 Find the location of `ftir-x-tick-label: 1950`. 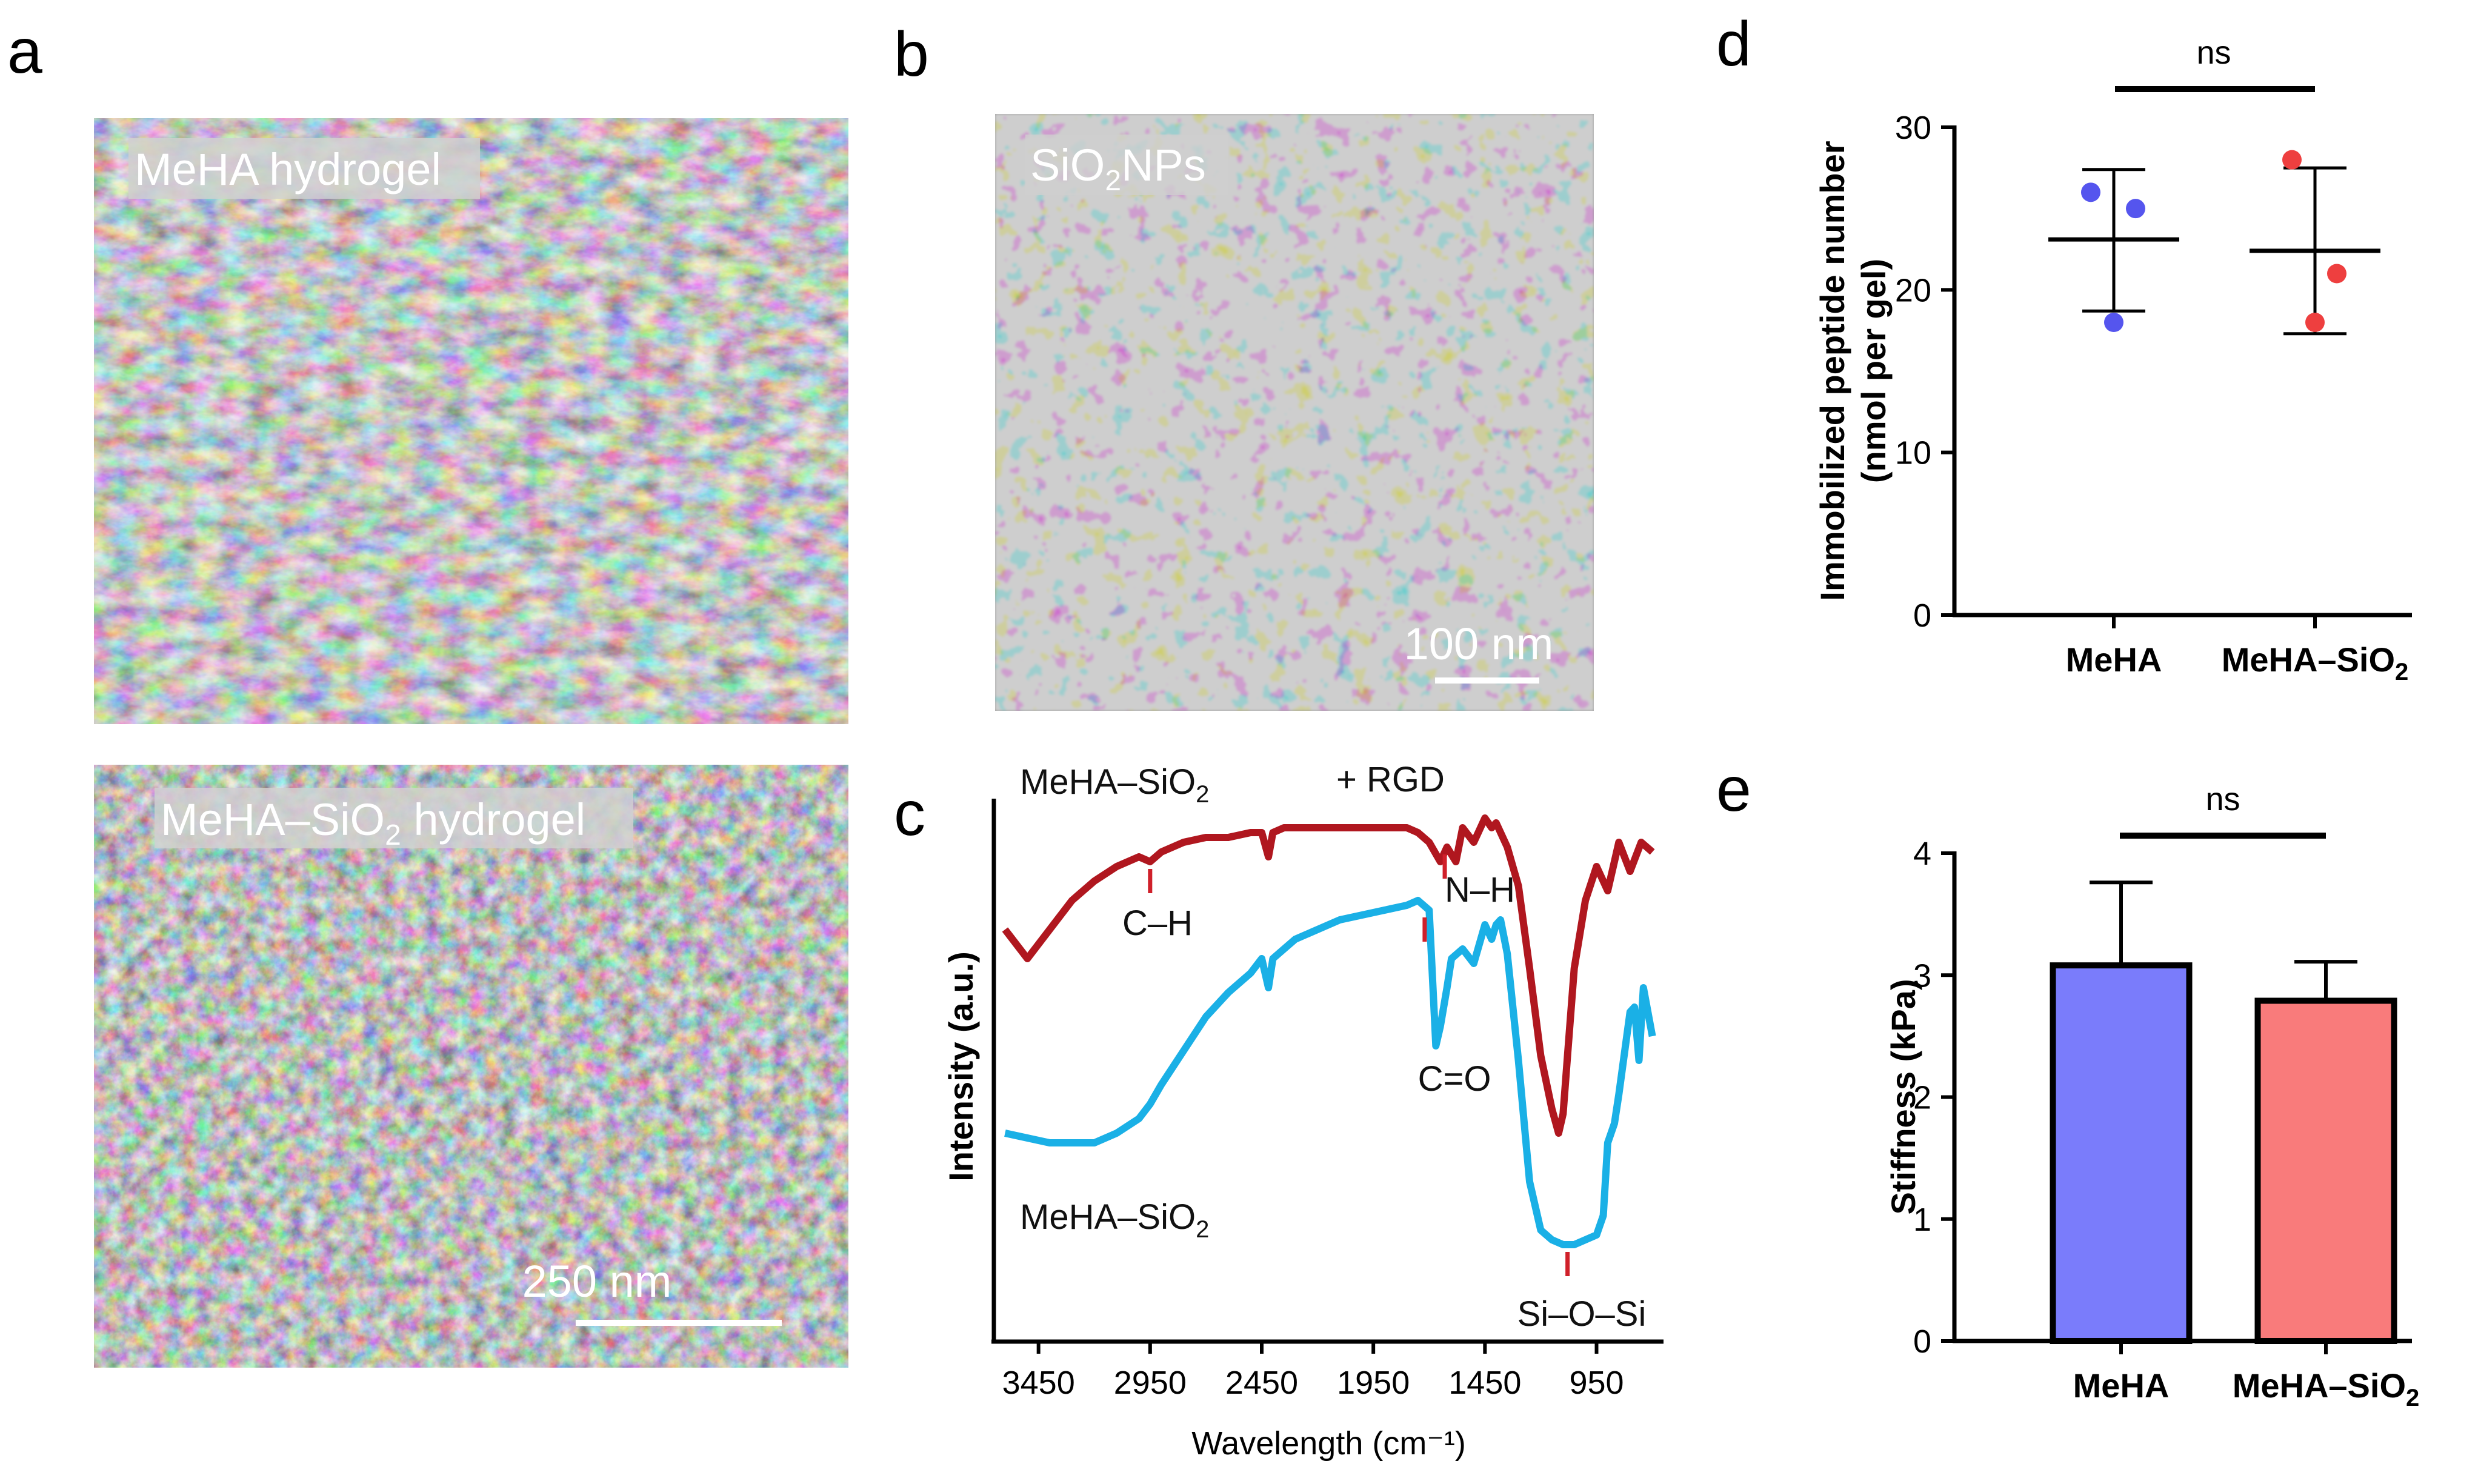

ftir-x-tick-label: 1950 is located at coordinates (1373, 1383).